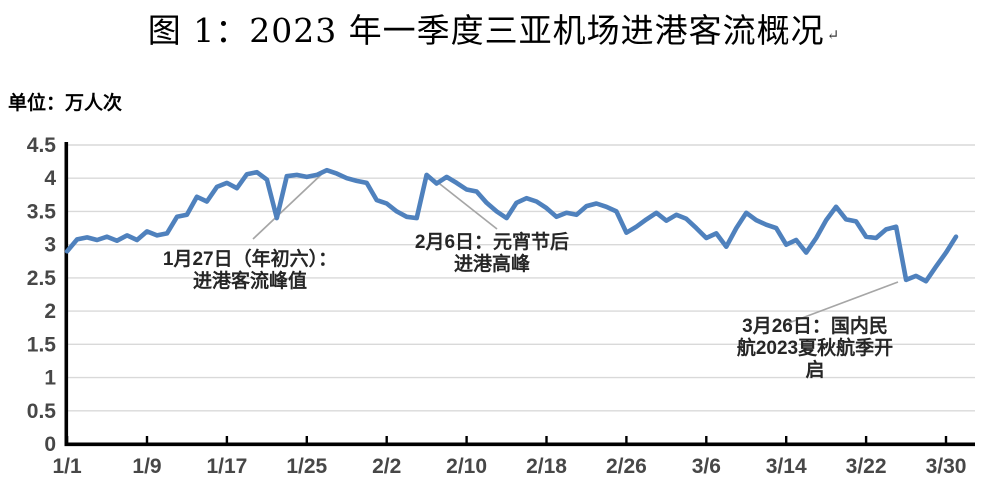 This screenshot has width=988, height=495. Describe the element at coordinates (466, 466) in the screenshot. I see `x-axis-label: 2/10` at that location.